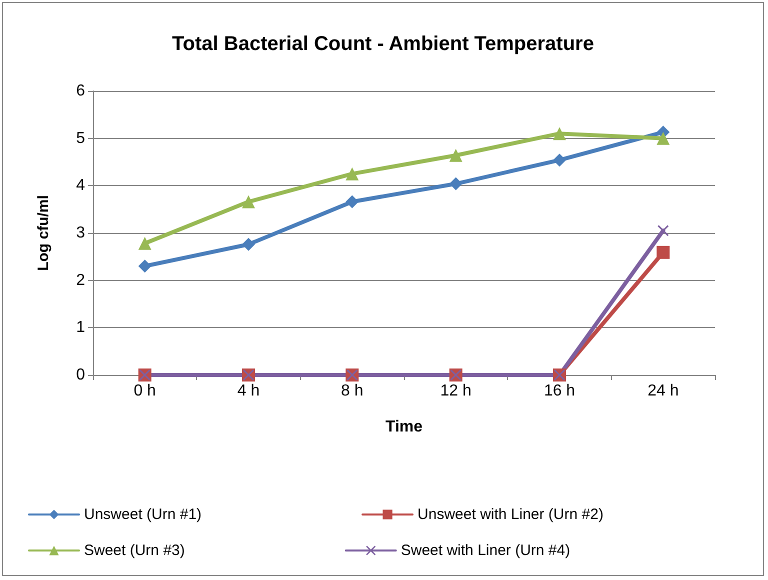  I want to click on x-tick-label: 4 h, so click(248, 391).